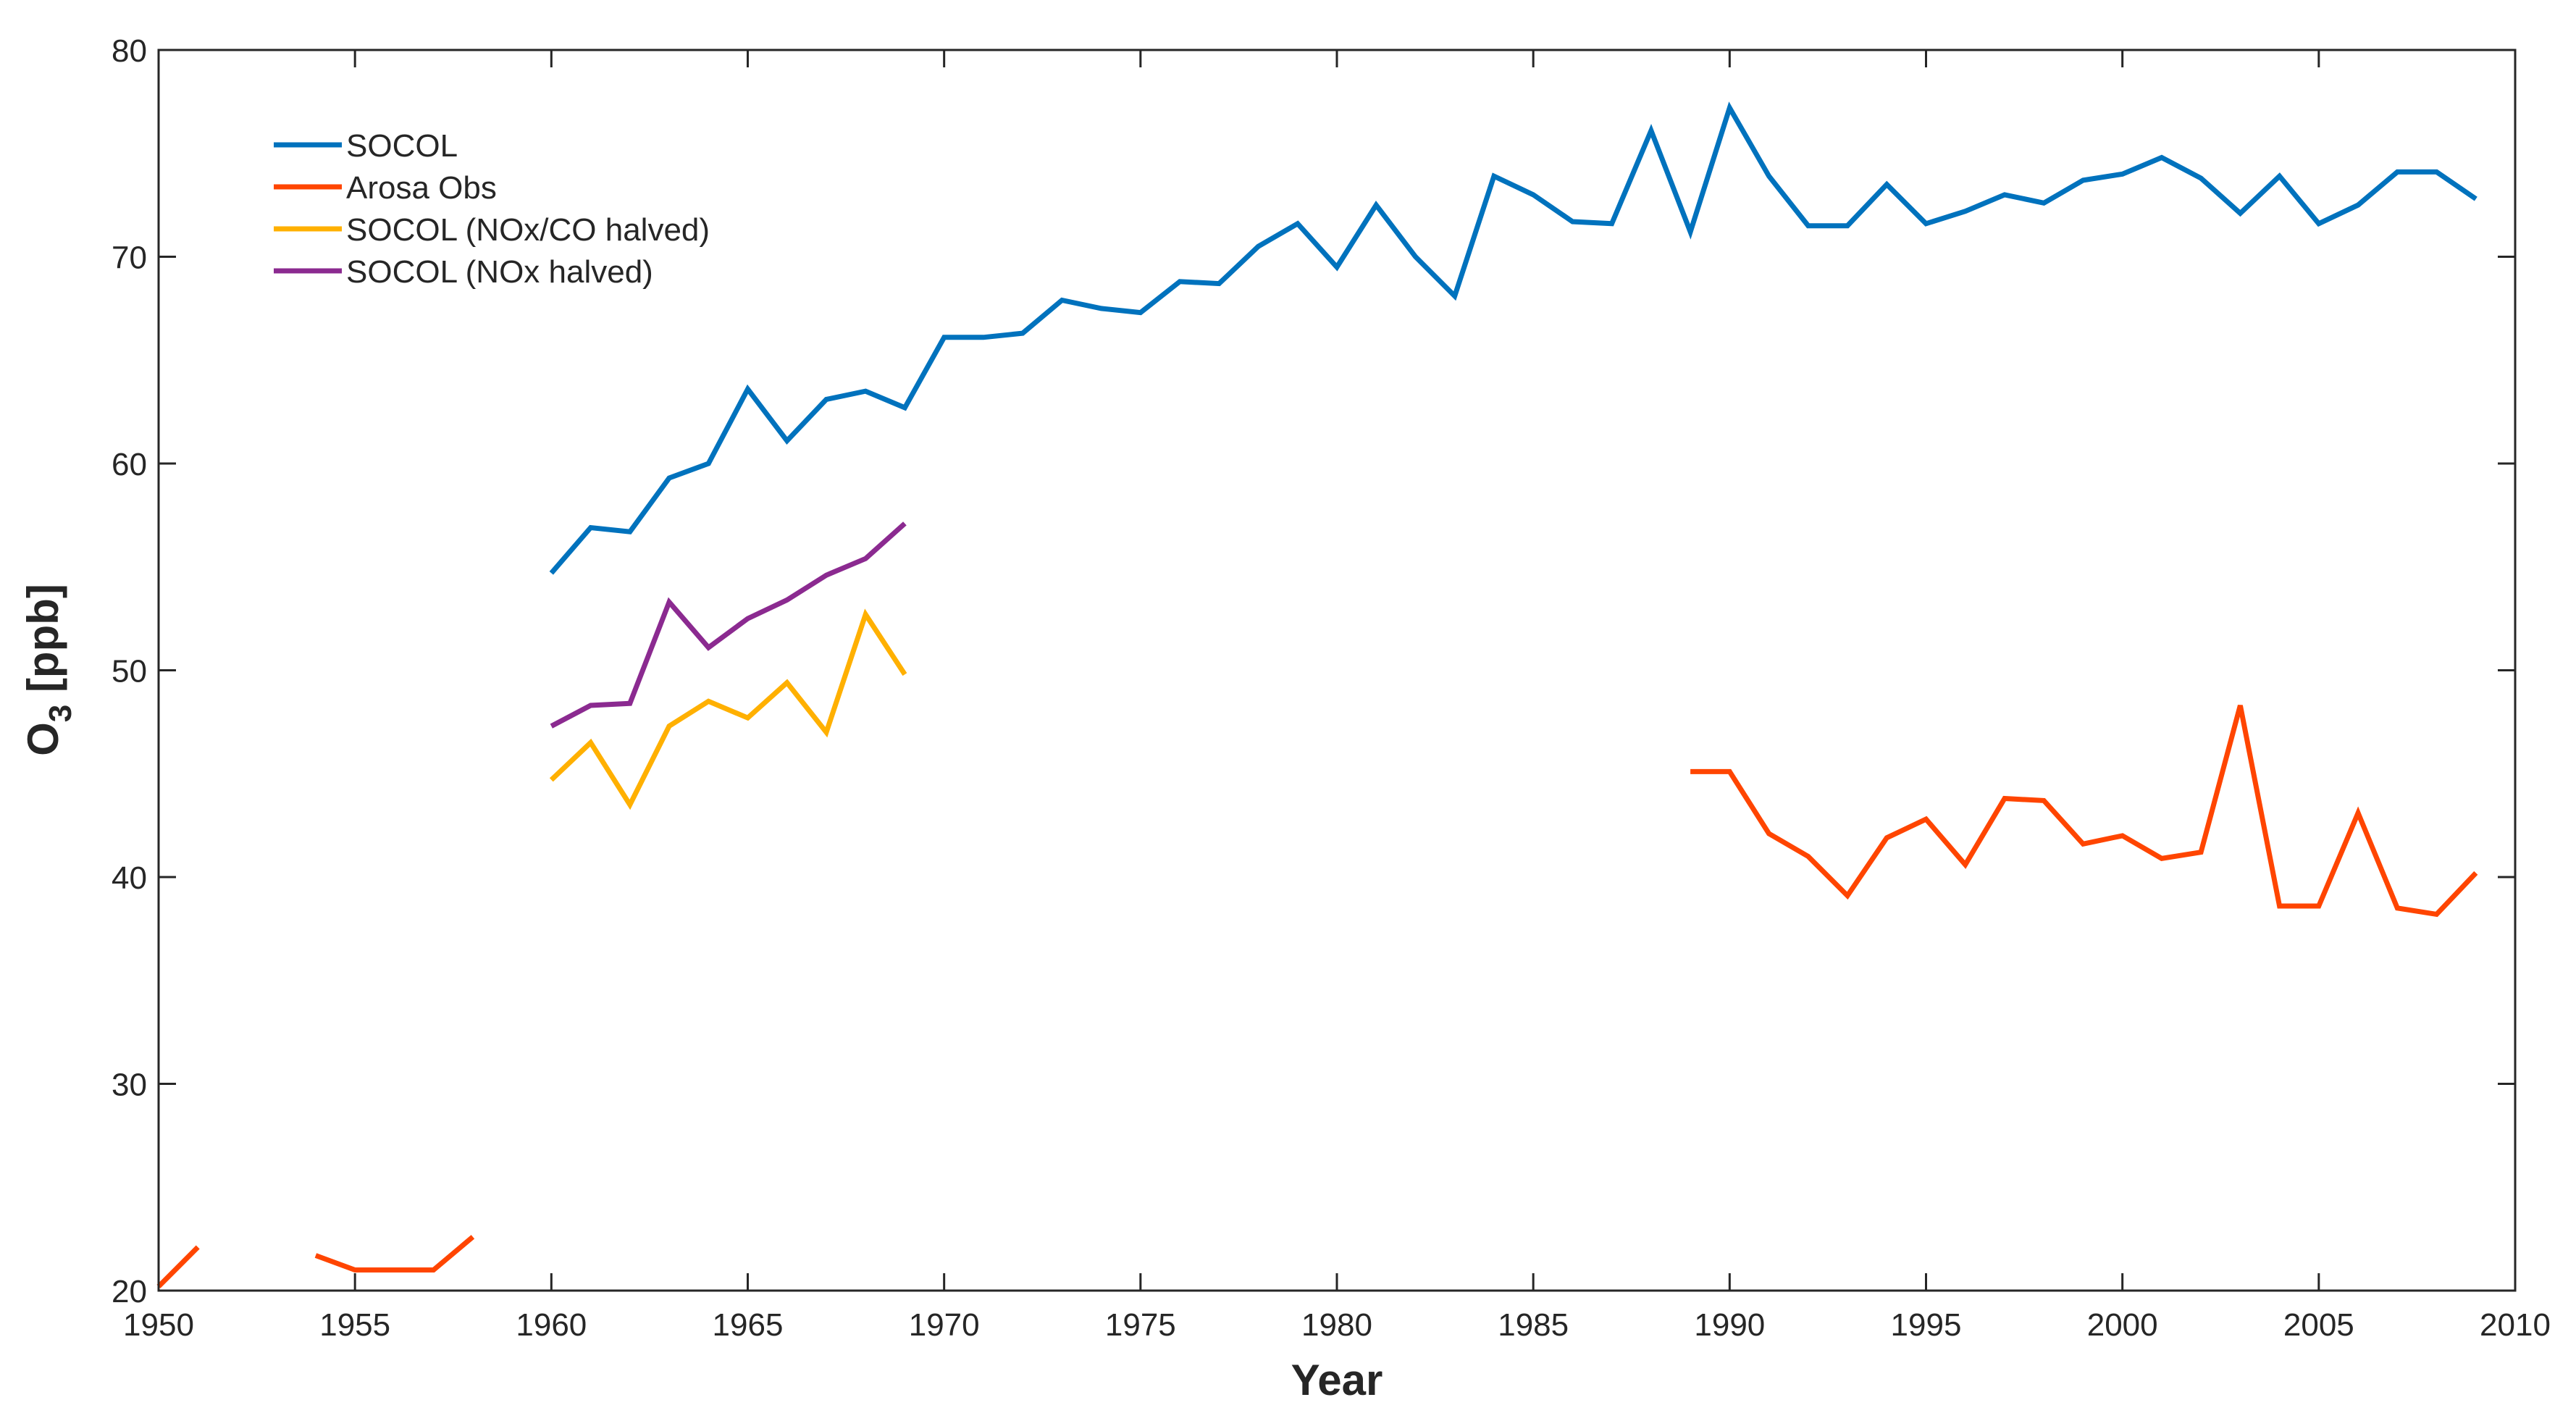  Describe the element at coordinates (1926, 1325) in the screenshot. I see `x-tick-label: 1995` at that location.